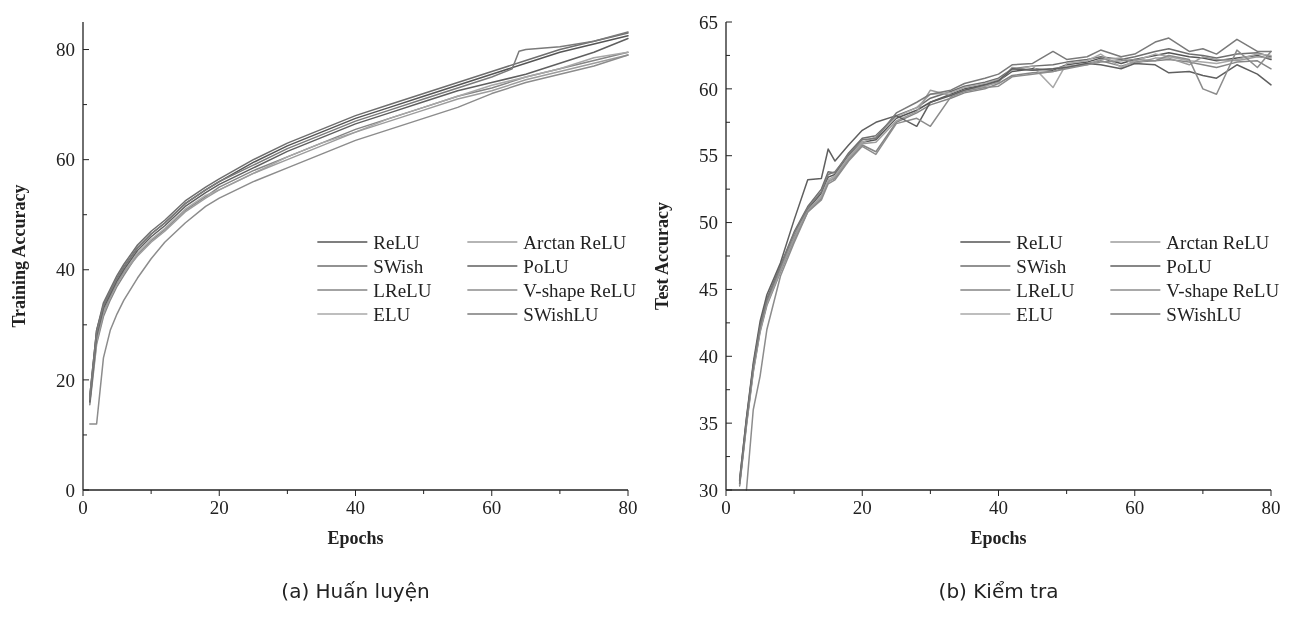 The image size is (1291, 623). I want to click on y-tick-label: 20, so click(65, 380).